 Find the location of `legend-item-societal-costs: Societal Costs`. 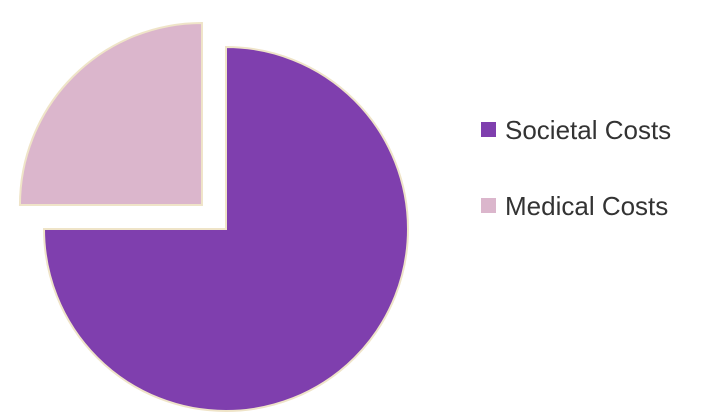

legend-item-societal-costs: Societal Costs is located at coordinates (576, 130).